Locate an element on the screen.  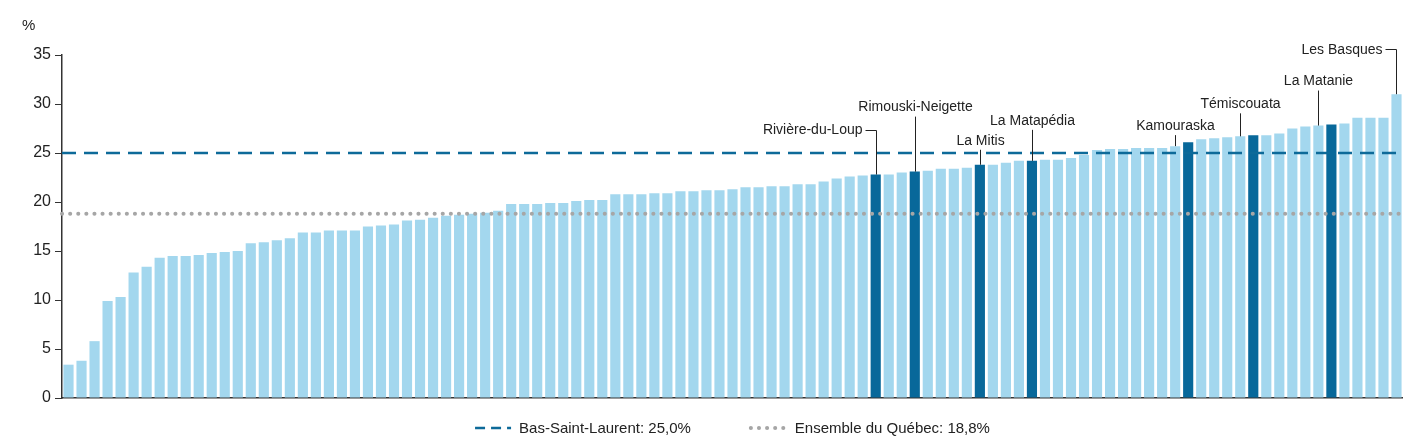
y-tick-label: 35 is located at coordinates (42, 54).